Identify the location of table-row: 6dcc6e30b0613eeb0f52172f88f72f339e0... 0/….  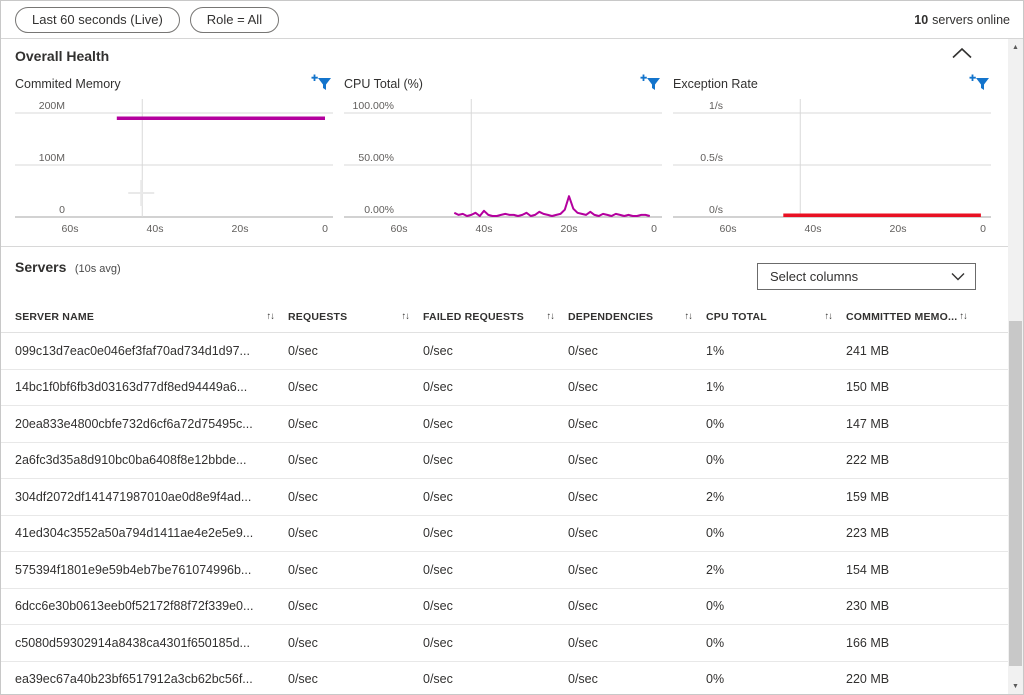
(504, 607).